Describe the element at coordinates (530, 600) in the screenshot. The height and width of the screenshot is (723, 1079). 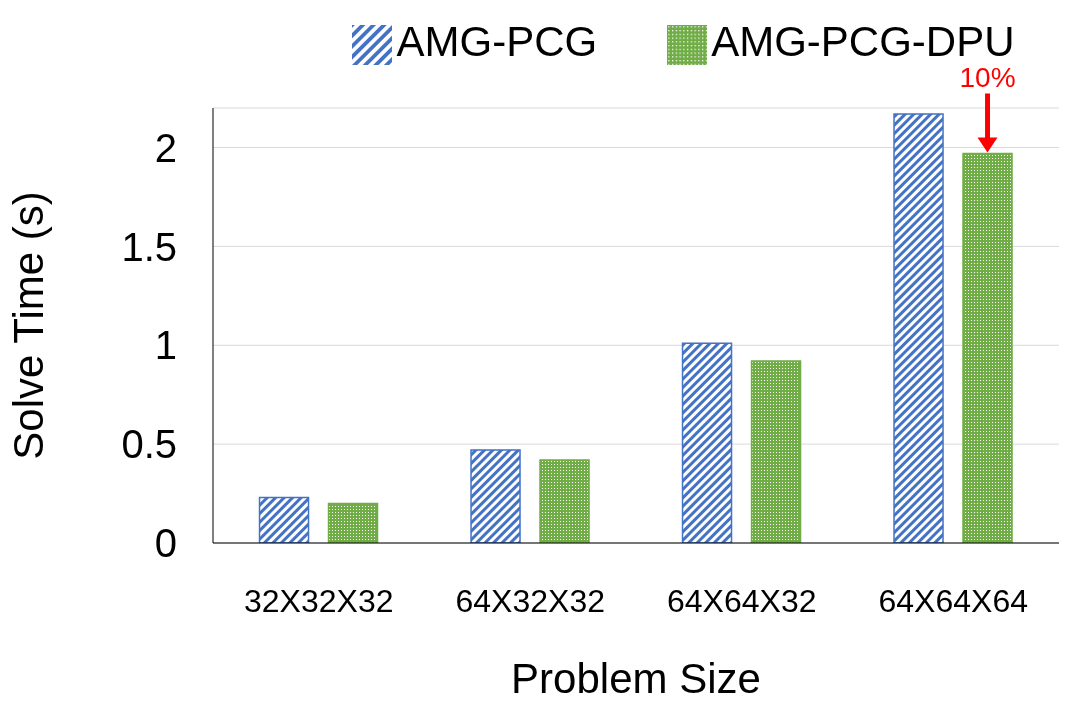
I see `x-tick-label: 64X32X32` at that location.